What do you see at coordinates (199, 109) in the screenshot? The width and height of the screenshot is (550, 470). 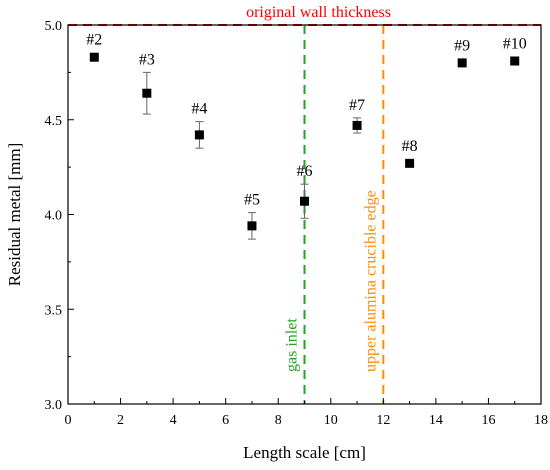 I see `data-point-label: #4` at bounding box center [199, 109].